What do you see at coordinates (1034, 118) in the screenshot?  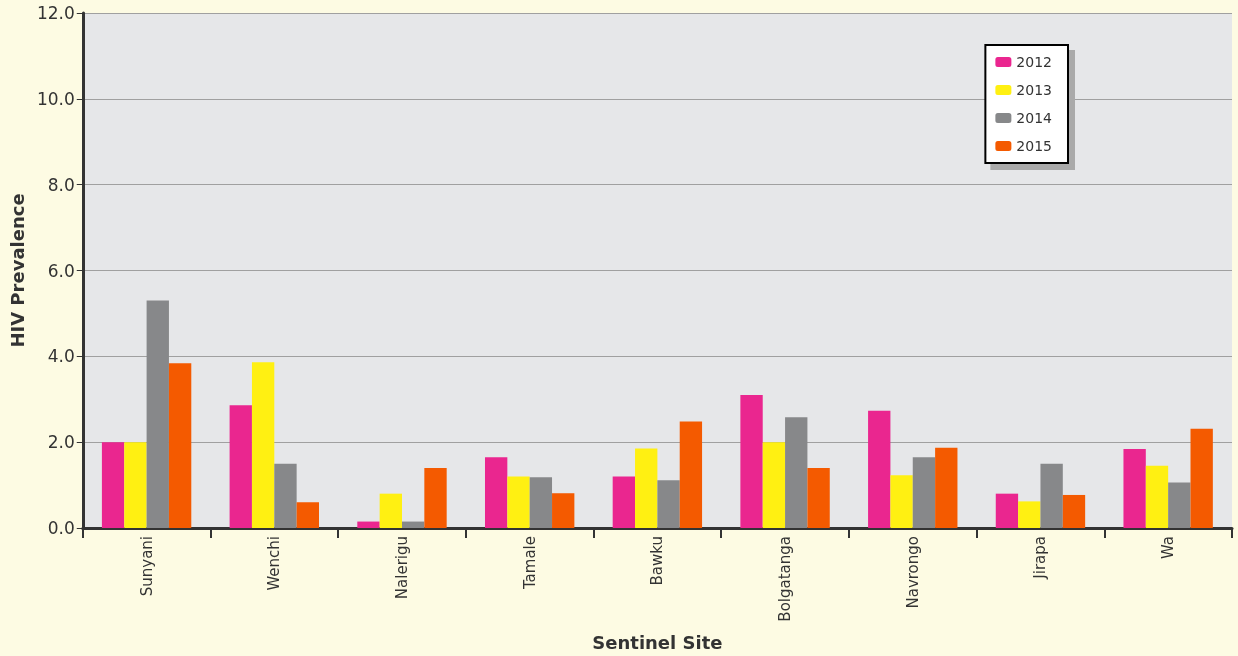 I see `legend-label: 2014` at bounding box center [1034, 118].